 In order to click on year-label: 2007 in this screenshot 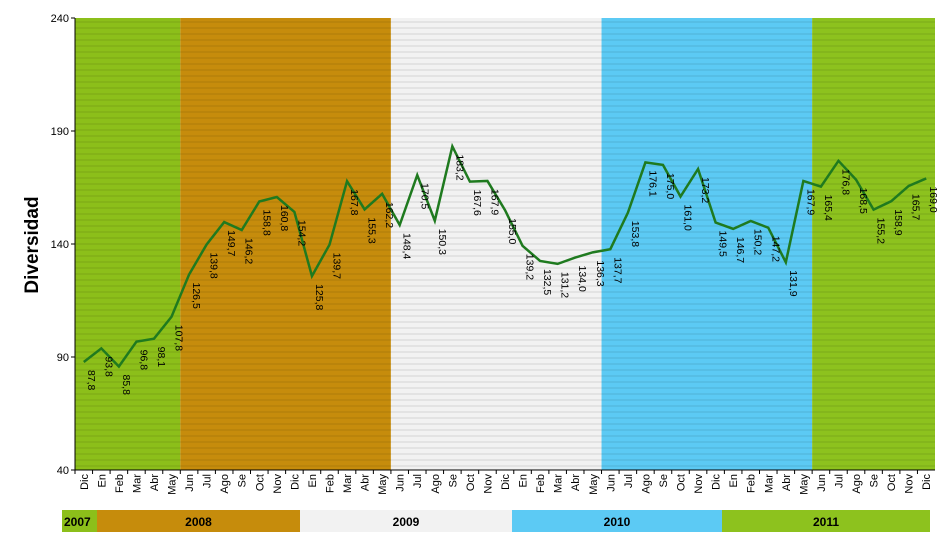, I will do `click(77, 522)`.